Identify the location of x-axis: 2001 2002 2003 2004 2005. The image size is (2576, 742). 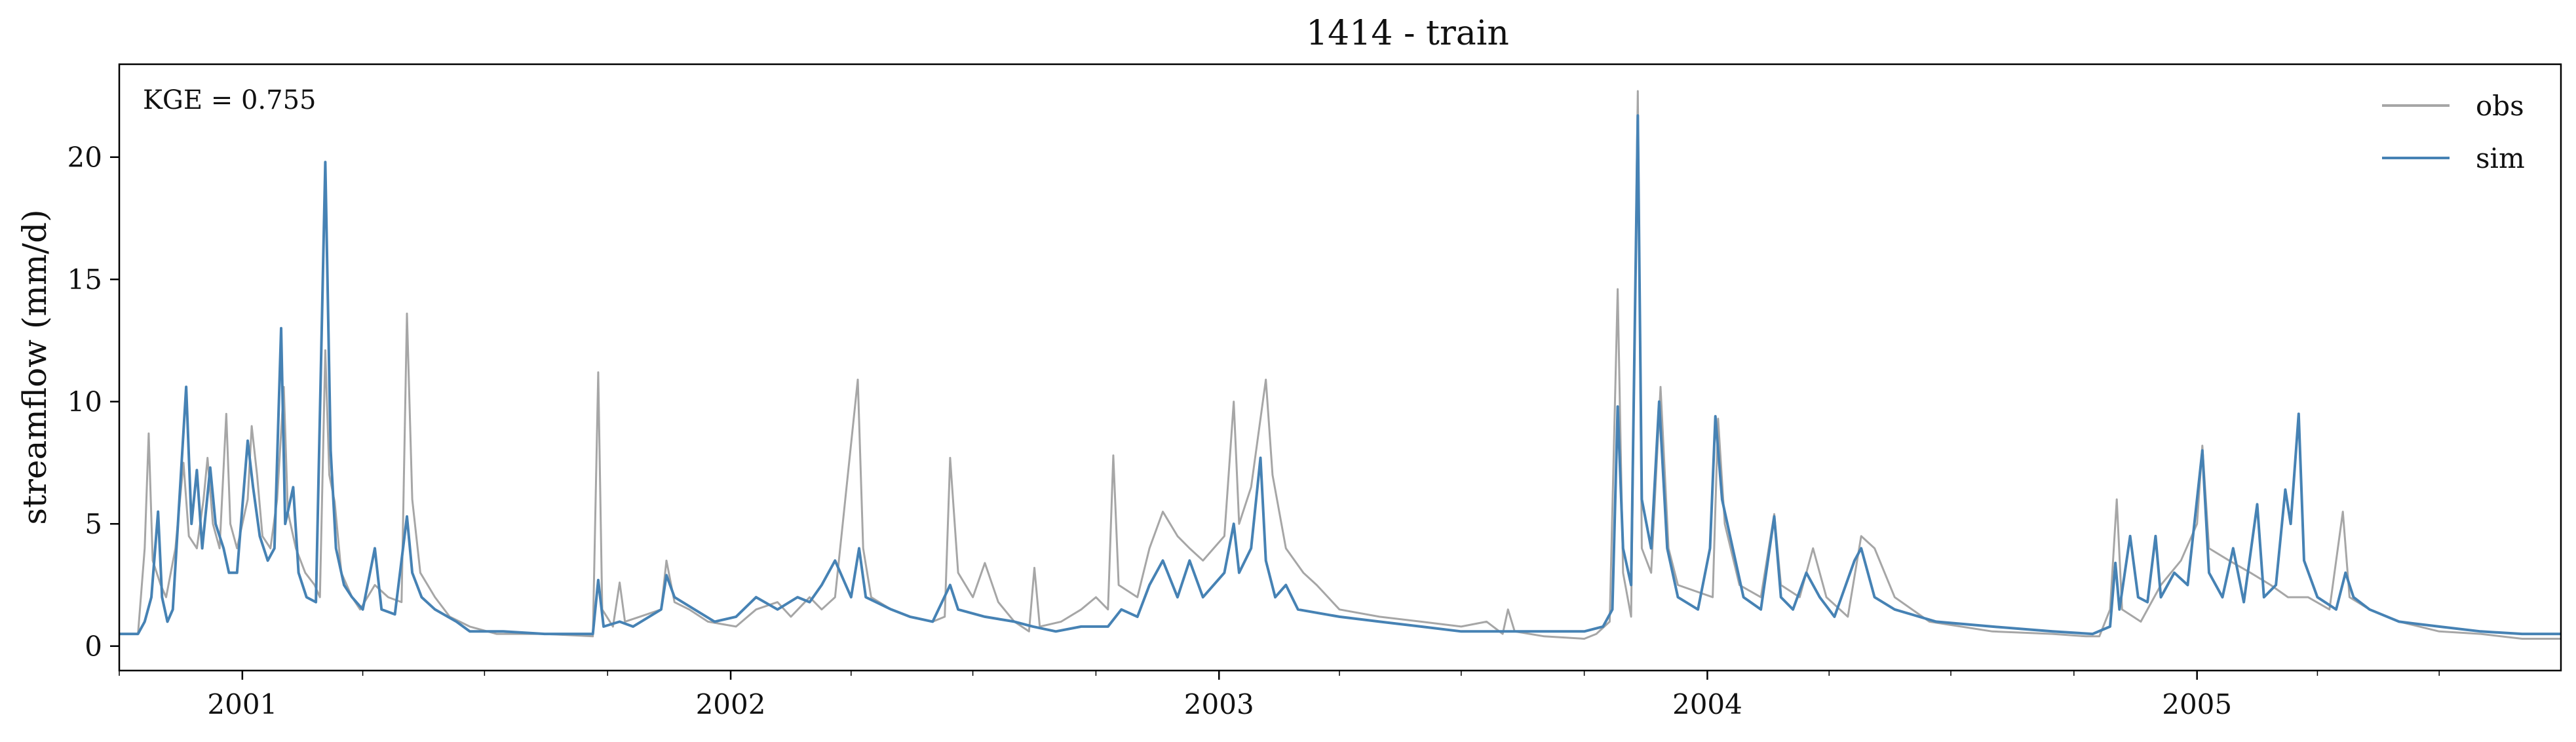
(1279, 695).